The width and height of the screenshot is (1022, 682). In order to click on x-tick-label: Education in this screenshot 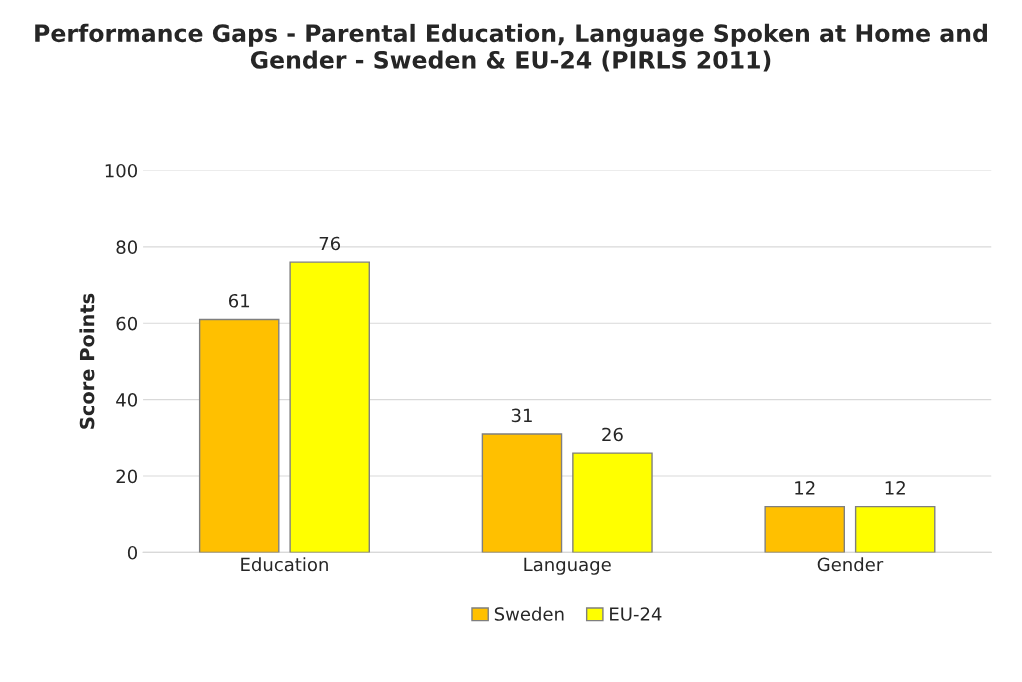, I will do `click(284, 564)`.